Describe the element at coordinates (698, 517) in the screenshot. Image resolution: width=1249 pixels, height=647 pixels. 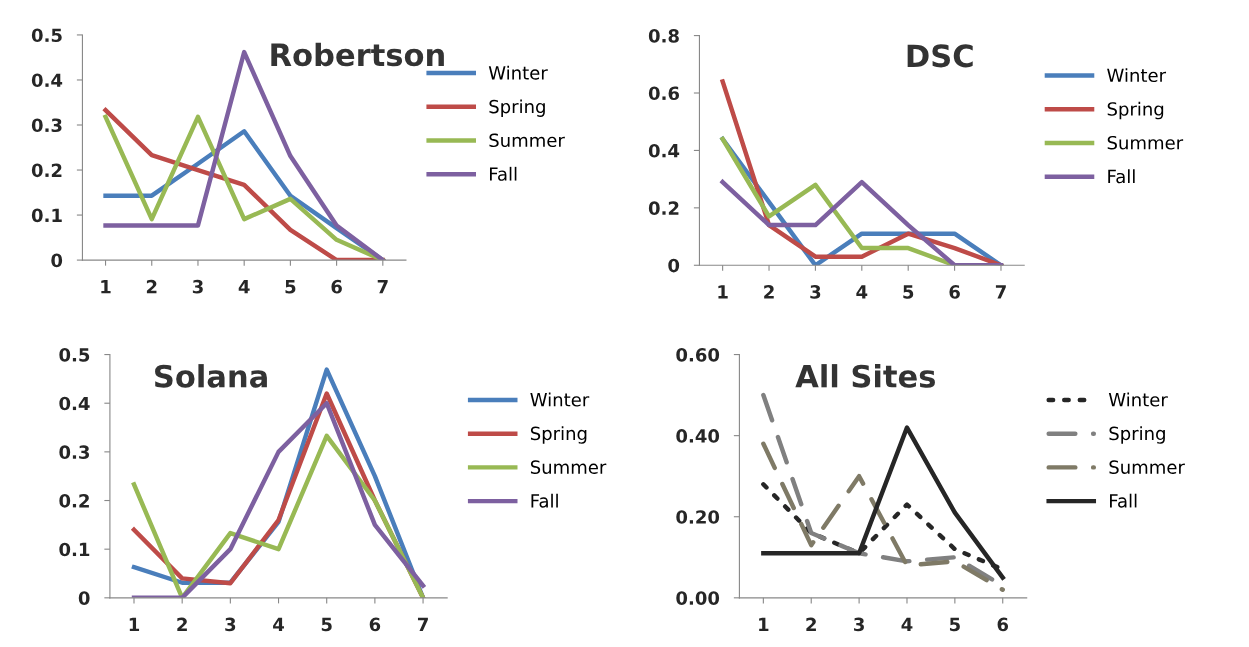
I see `y-tick-label: 0.20` at that location.